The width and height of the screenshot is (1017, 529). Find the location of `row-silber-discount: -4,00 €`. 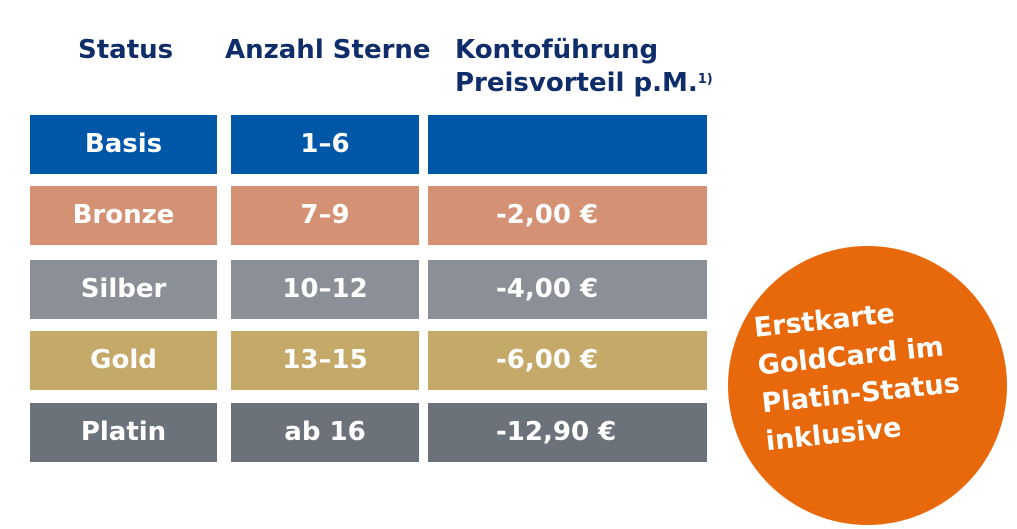

row-silber-discount: -4,00 € is located at coordinates (567, 289).